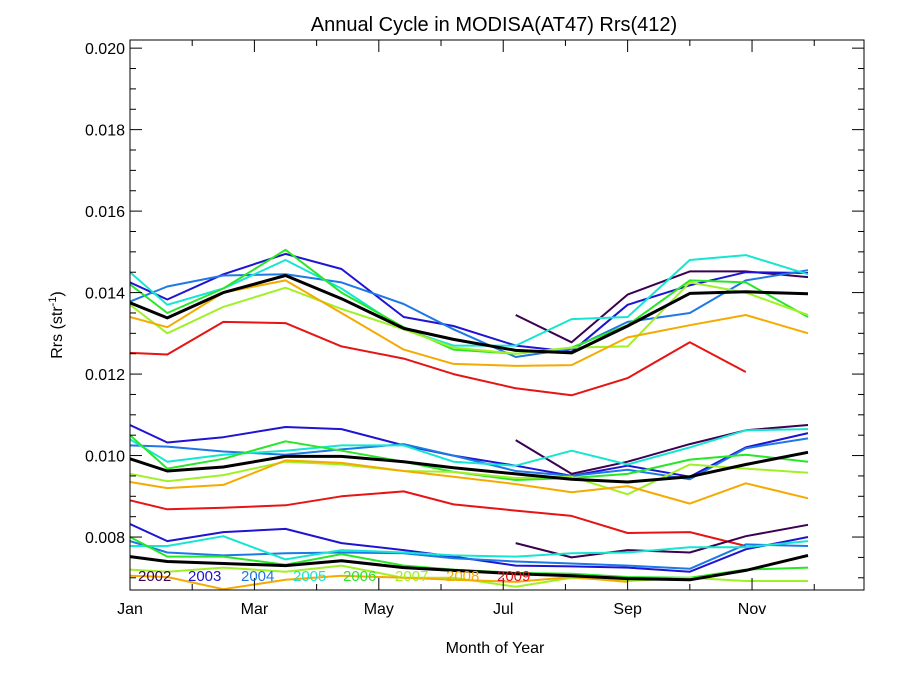  Describe the element at coordinates (494, 25) in the screenshot. I see `chart-title: Annual Cycle in MODISA(AT47) Rrs(412)` at that location.